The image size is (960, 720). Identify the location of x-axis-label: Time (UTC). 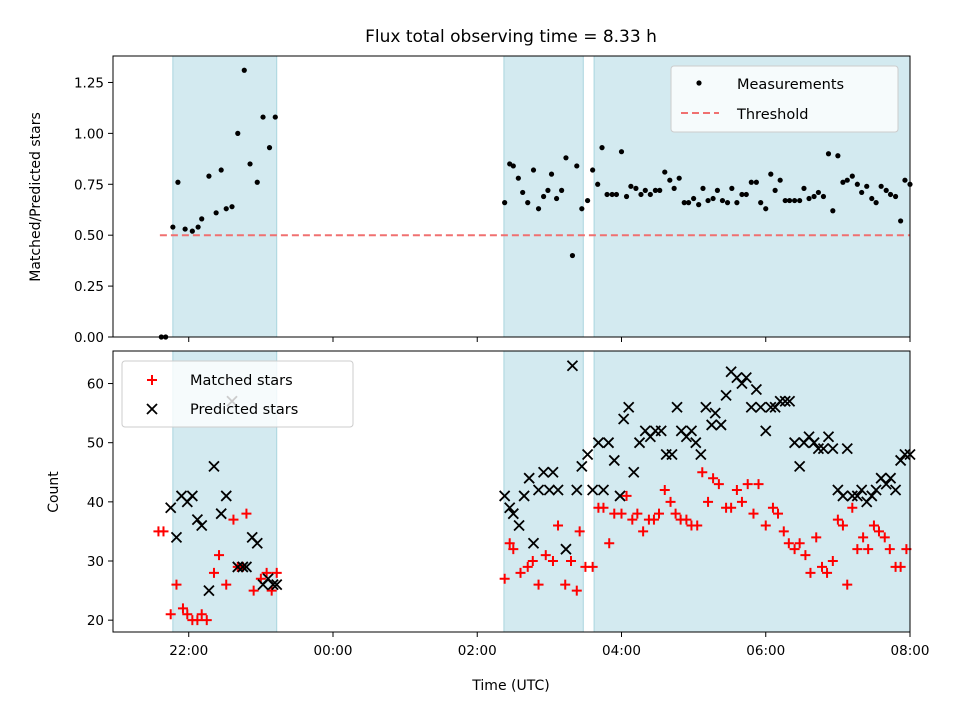
(510, 686).